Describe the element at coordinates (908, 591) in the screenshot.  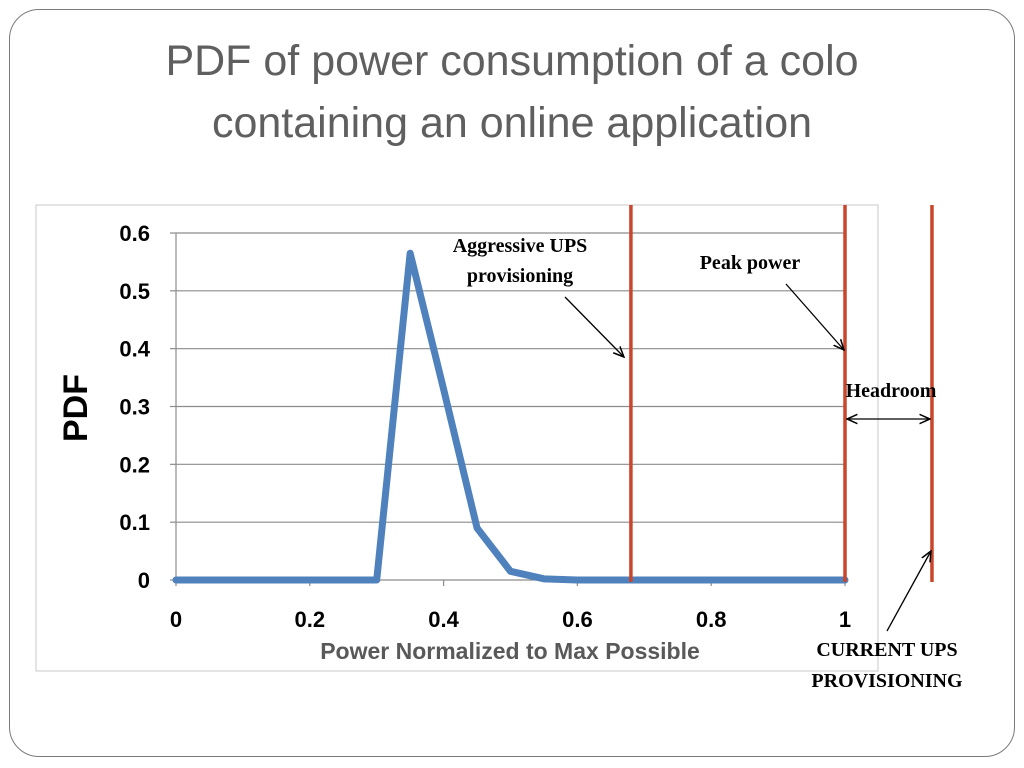
I see `current-ups-arrow` at that location.